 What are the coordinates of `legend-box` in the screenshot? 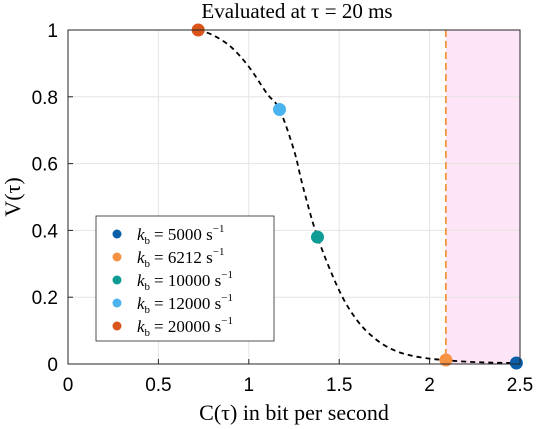 It's located at (185, 278).